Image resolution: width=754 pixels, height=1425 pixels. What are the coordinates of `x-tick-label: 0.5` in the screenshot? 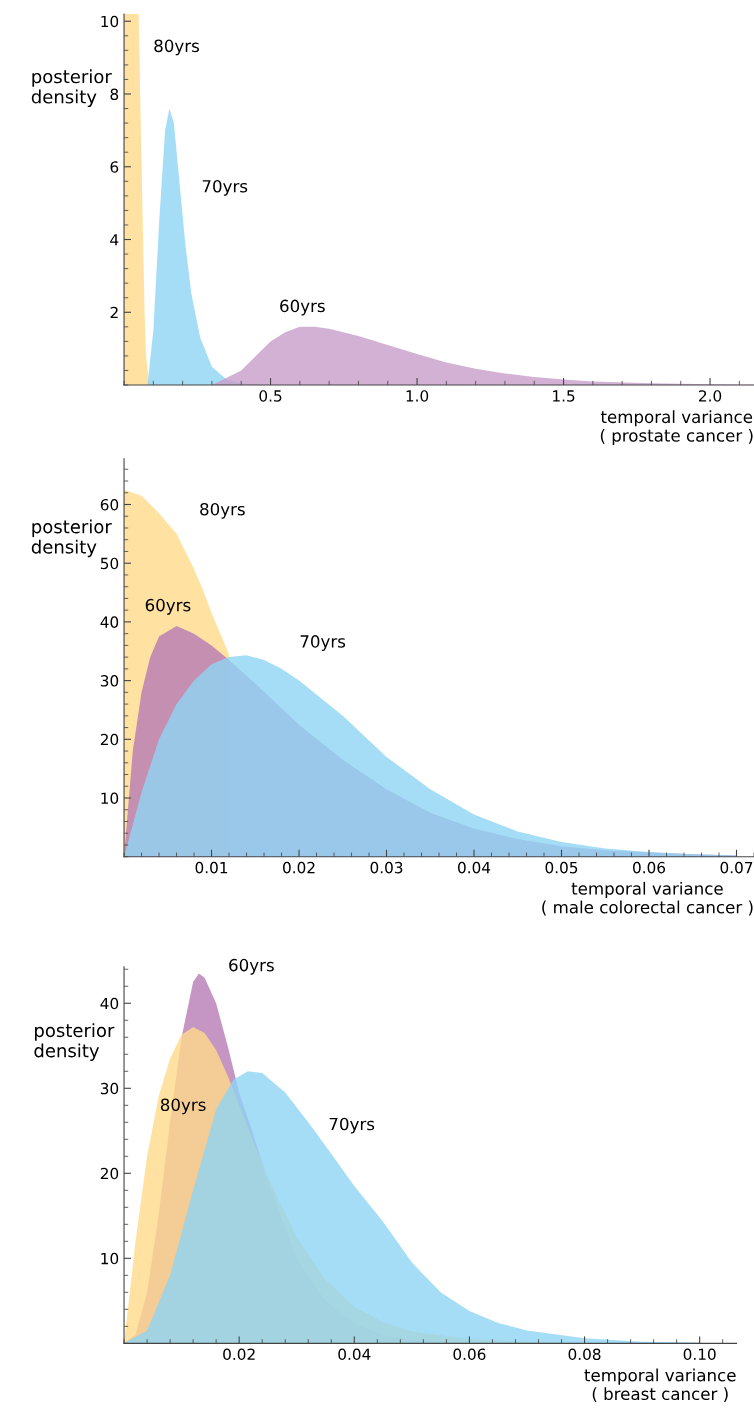 It's located at (270, 396).